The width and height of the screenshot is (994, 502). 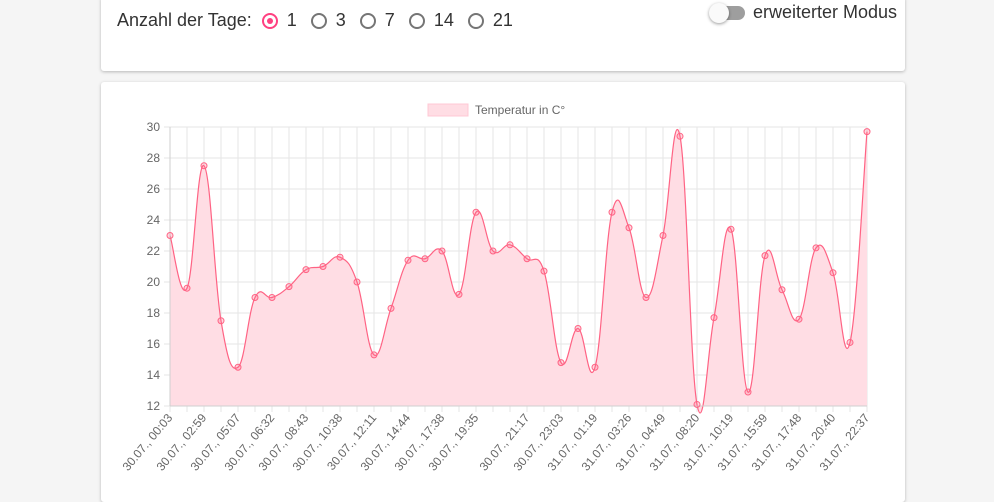 What do you see at coordinates (154, 282) in the screenshot?
I see `y-tick-label: 20` at bounding box center [154, 282].